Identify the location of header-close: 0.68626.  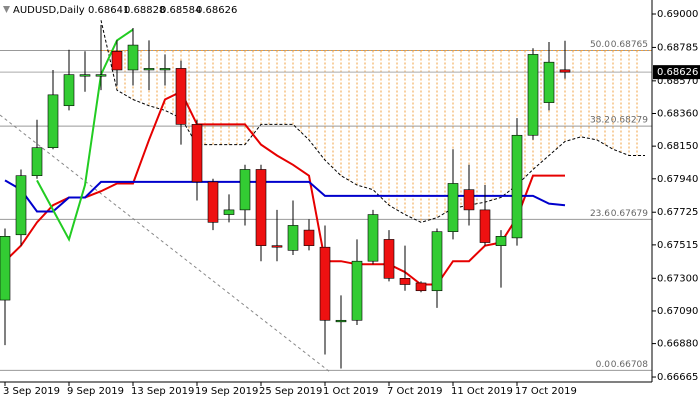
(216, 10).